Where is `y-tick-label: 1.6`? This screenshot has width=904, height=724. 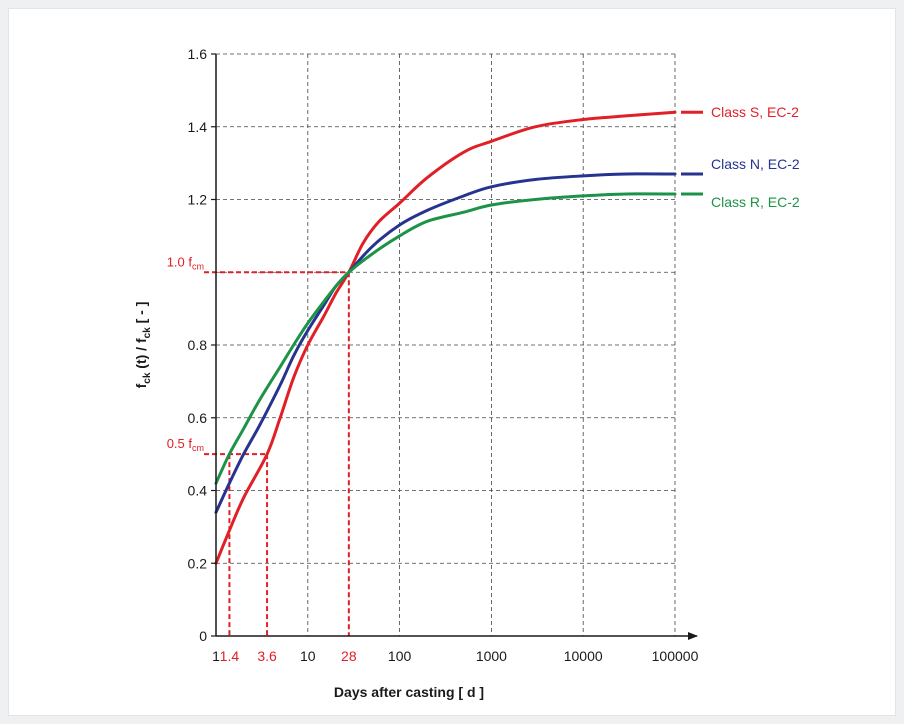
y-tick-label: 1.6 is located at coordinates (198, 54).